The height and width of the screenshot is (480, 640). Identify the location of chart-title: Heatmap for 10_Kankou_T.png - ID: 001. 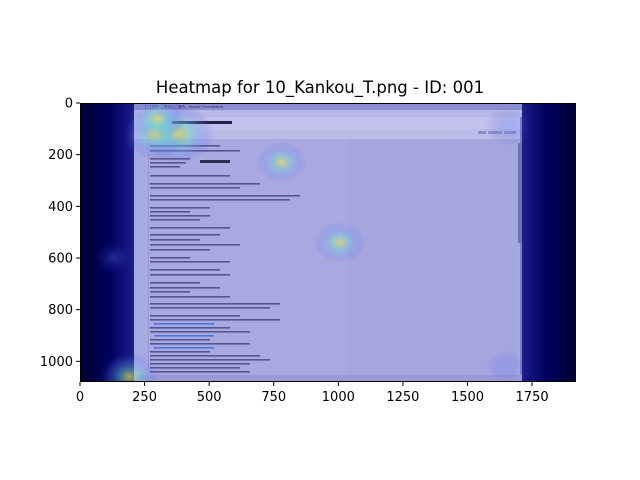
(320, 87).